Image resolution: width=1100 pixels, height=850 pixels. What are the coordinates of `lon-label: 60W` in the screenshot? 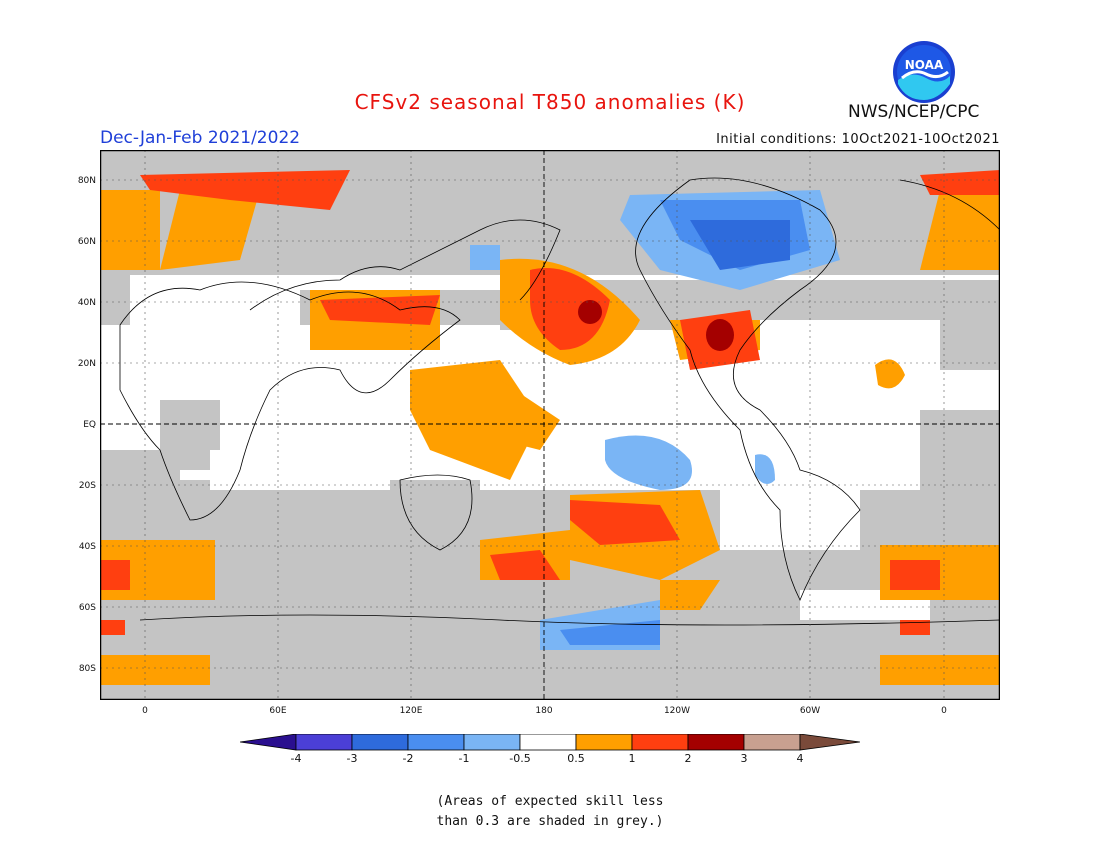 It's located at (810, 711).